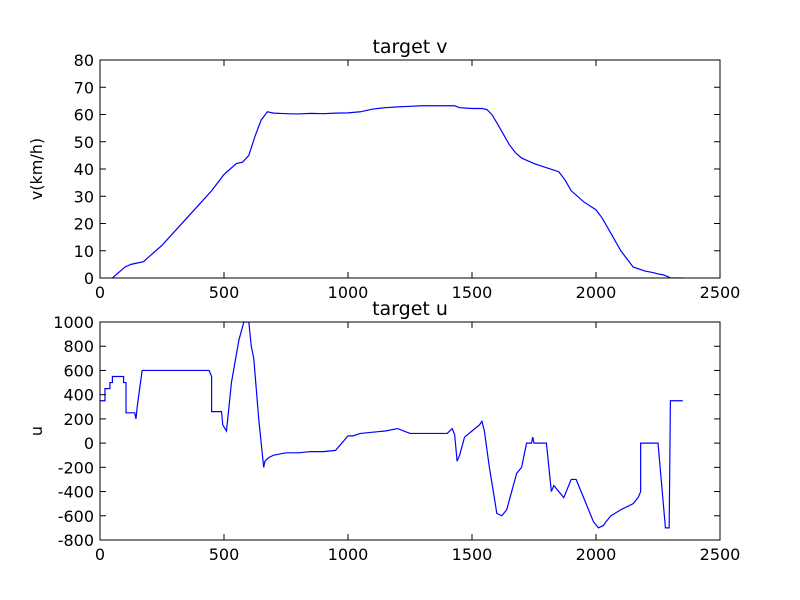 The image size is (800, 600). What do you see at coordinates (76, 467) in the screenshot?
I see `y-tick-label: -200` at bounding box center [76, 467].